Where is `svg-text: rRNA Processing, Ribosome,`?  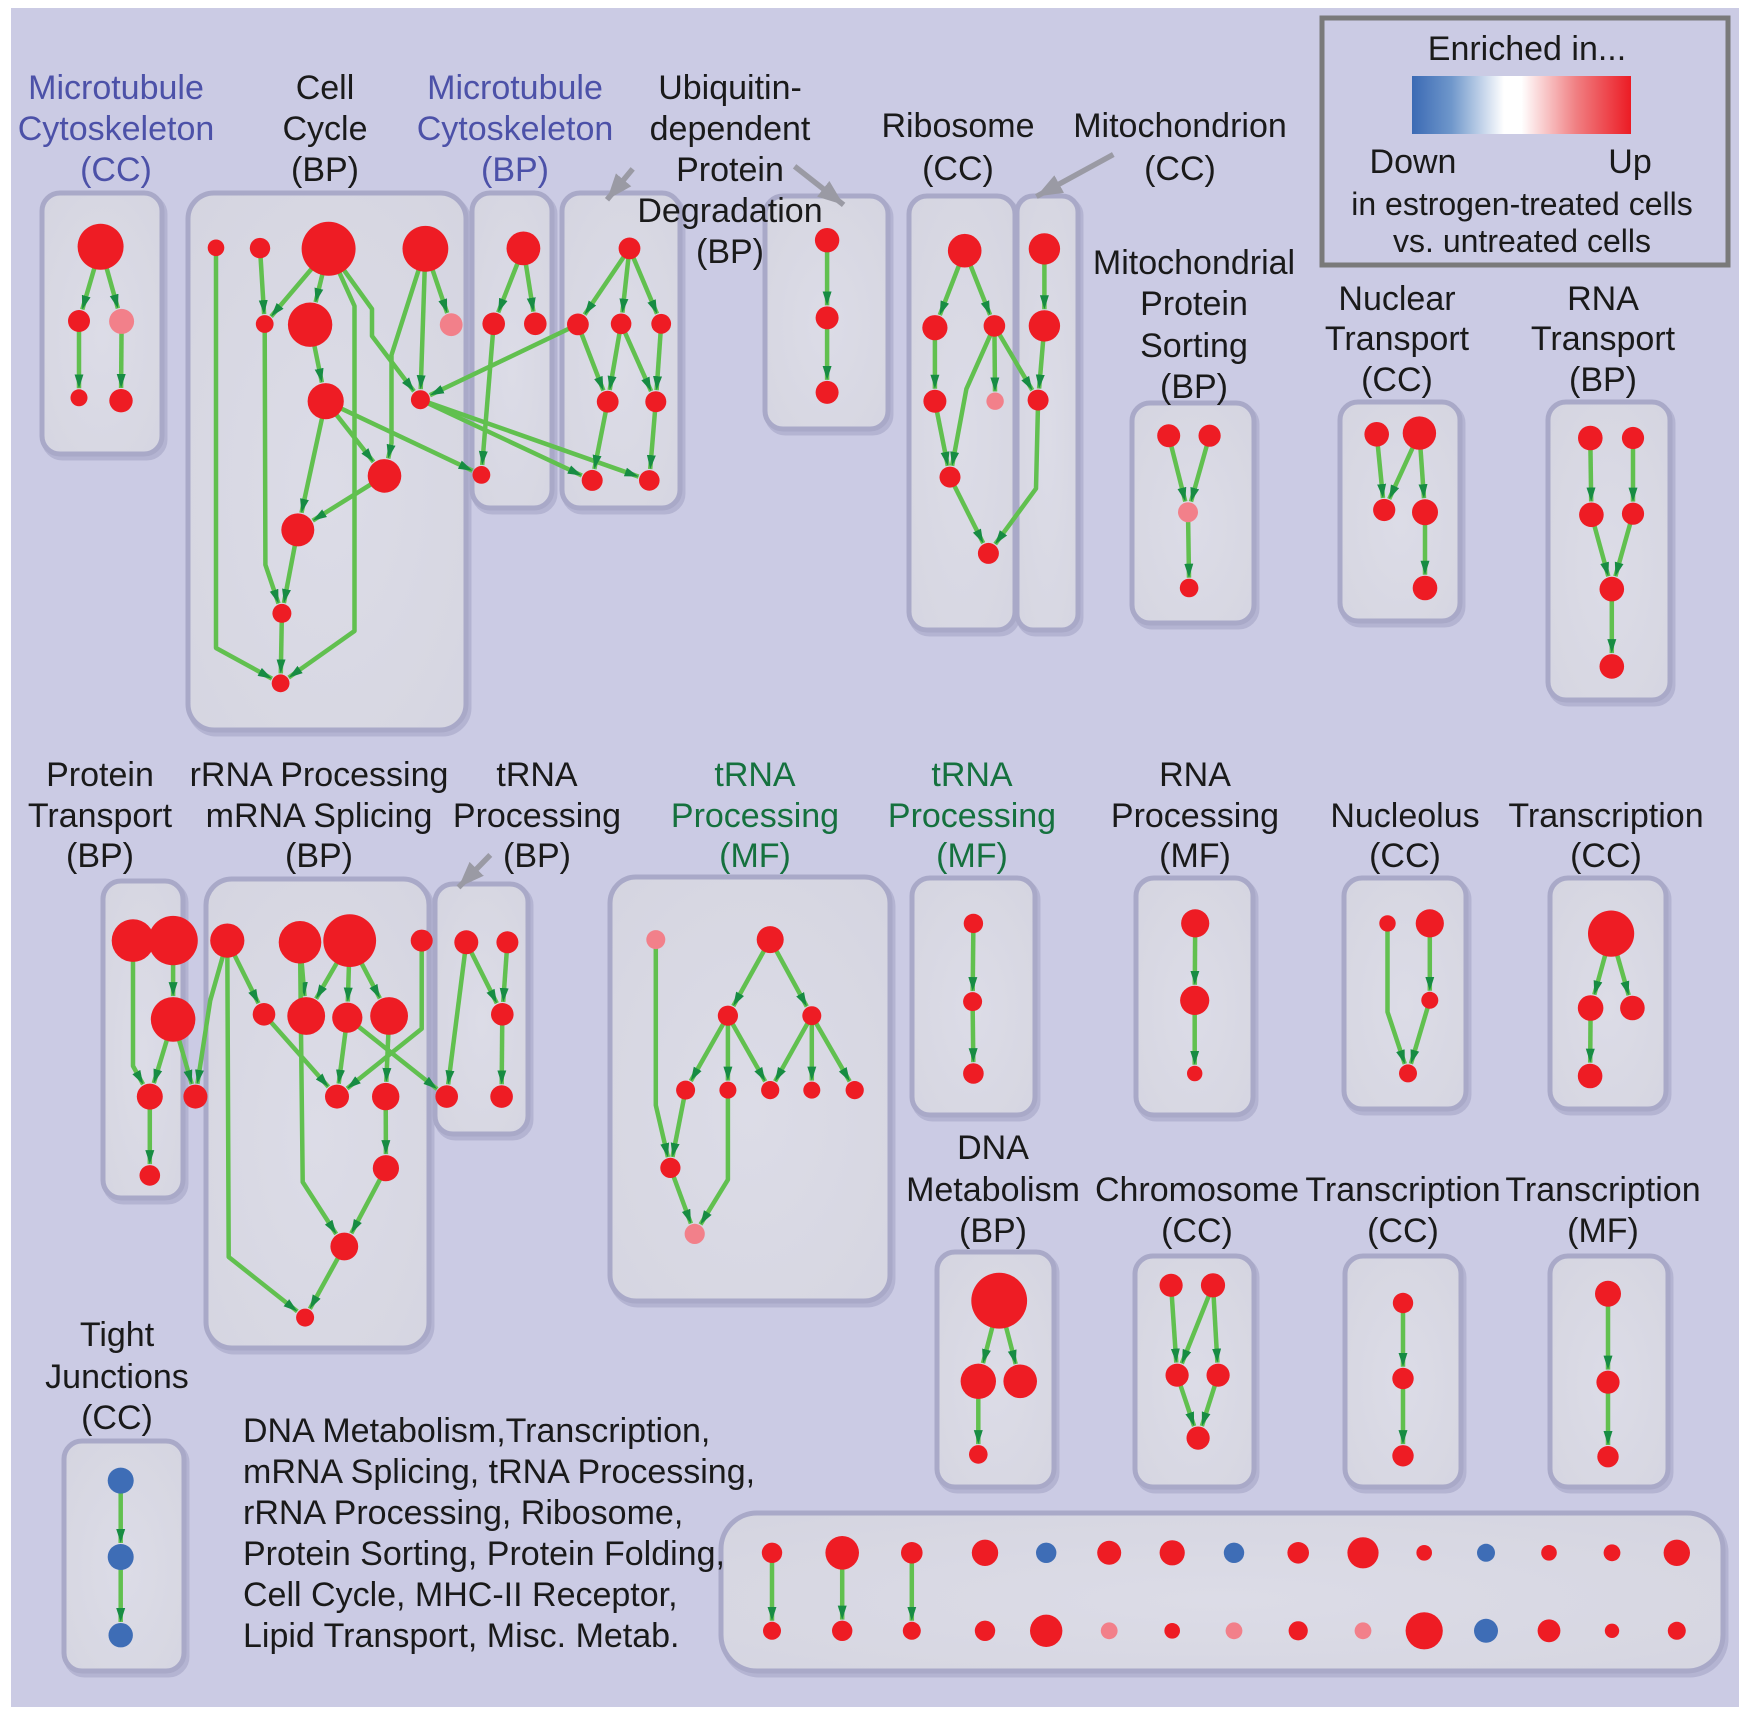
svg-text: rRNA Processing, Ribosome, is located at coordinates (463, 1513).